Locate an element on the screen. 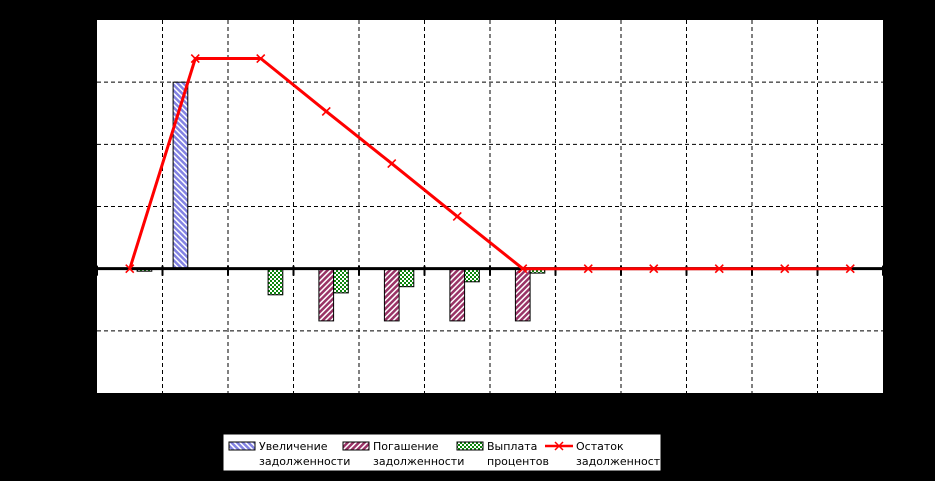 This screenshot has height=481, width=935. legend-label: процентов is located at coordinates (518, 461).